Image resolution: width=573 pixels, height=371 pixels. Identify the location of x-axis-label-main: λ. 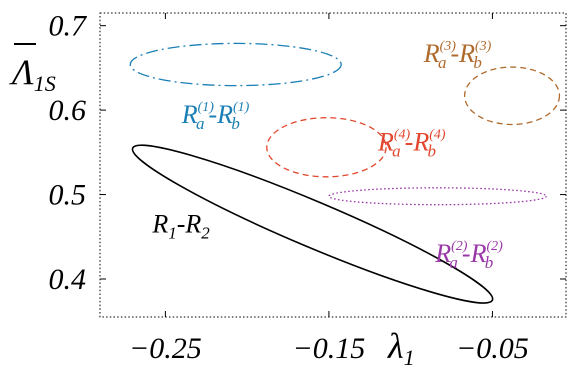
(395, 346).